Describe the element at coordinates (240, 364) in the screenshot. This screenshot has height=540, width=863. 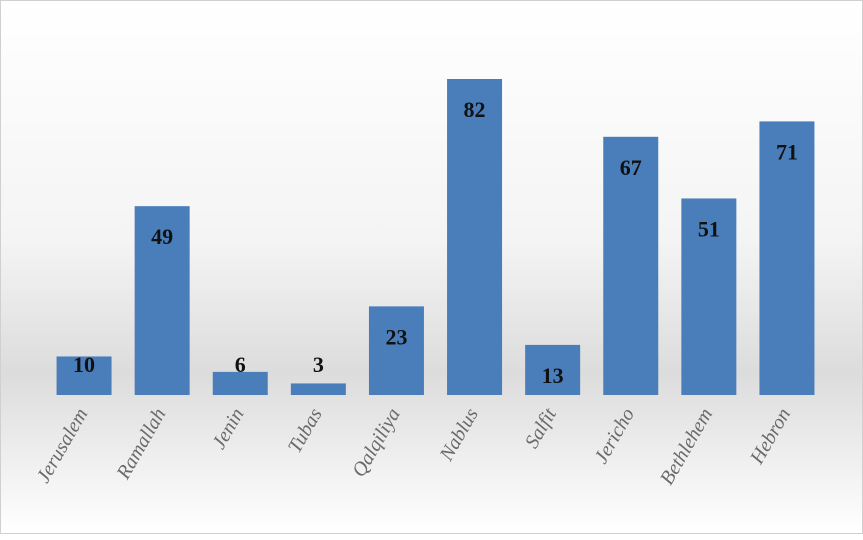
I see `data-label: 6` at that location.